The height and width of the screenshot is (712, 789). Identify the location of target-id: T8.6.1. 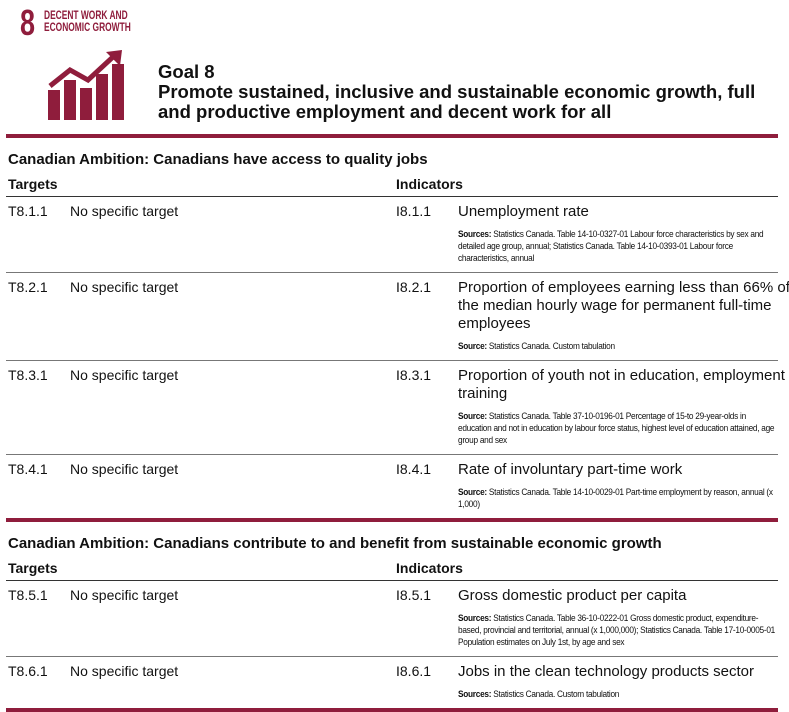
(28, 671).